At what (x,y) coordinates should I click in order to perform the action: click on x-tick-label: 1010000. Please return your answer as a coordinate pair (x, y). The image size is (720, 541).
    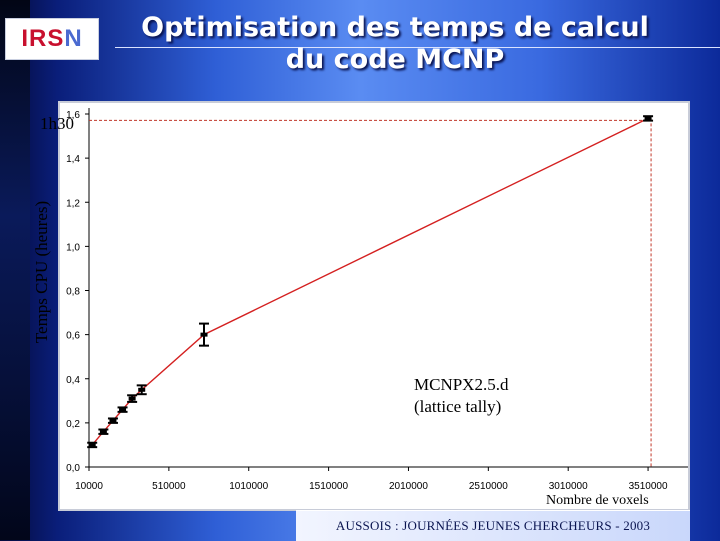
    Looking at the image, I should click on (248, 486).